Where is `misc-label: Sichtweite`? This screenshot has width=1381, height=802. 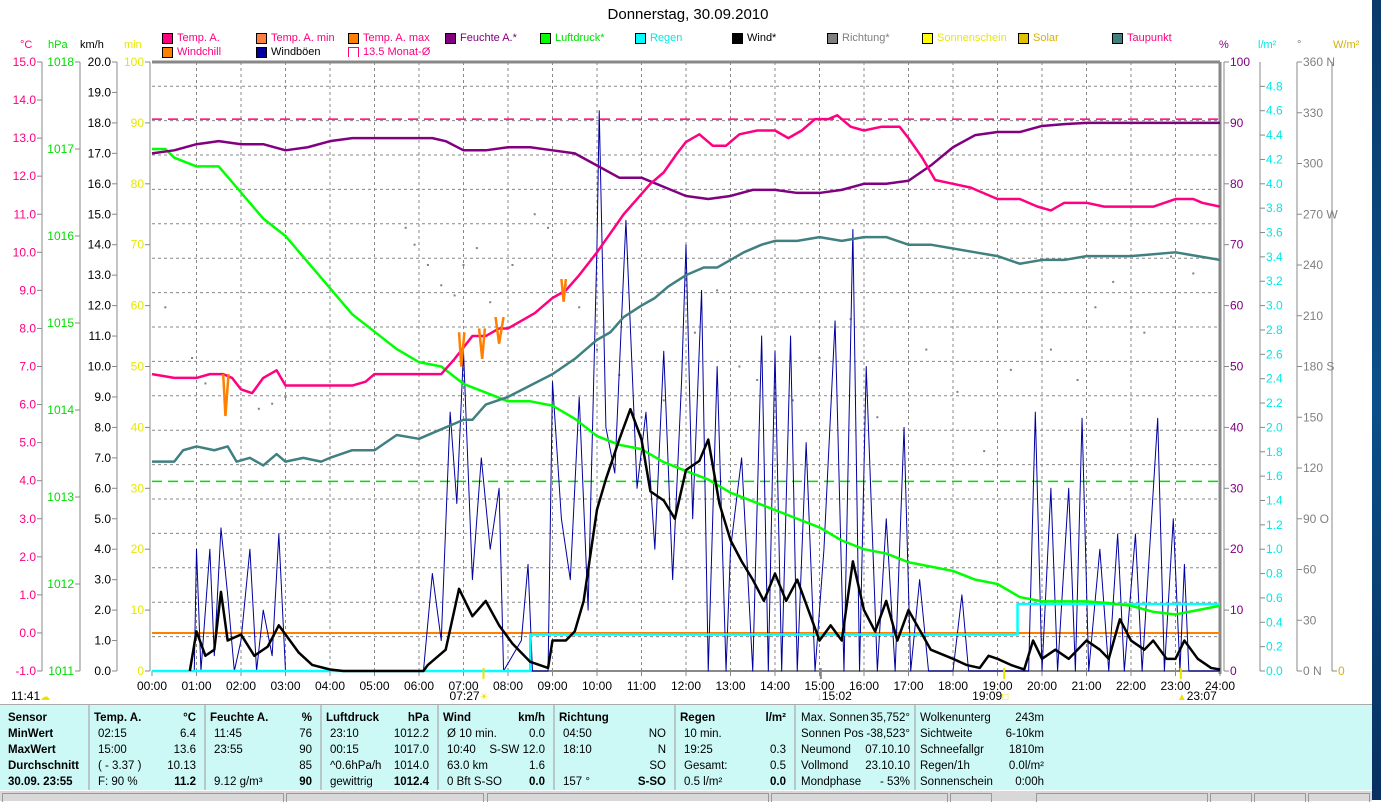 misc-label: Sichtweite is located at coordinates (946, 734).